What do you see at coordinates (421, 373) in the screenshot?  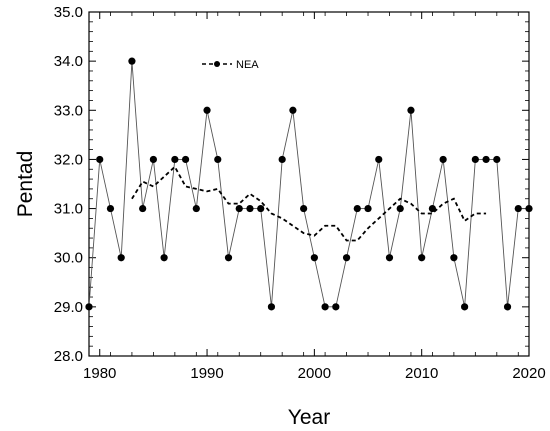 I see `x-tick-label: 2010` at bounding box center [421, 373].